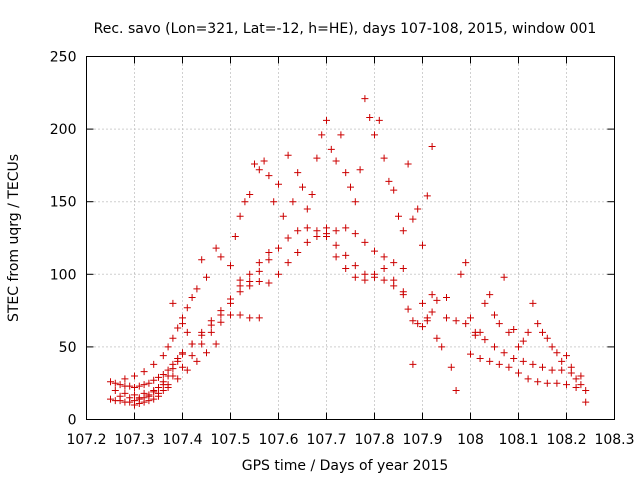  What do you see at coordinates (374, 440) in the screenshot?
I see `x-tick-label: 107.8` at bounding box center [374, 440].